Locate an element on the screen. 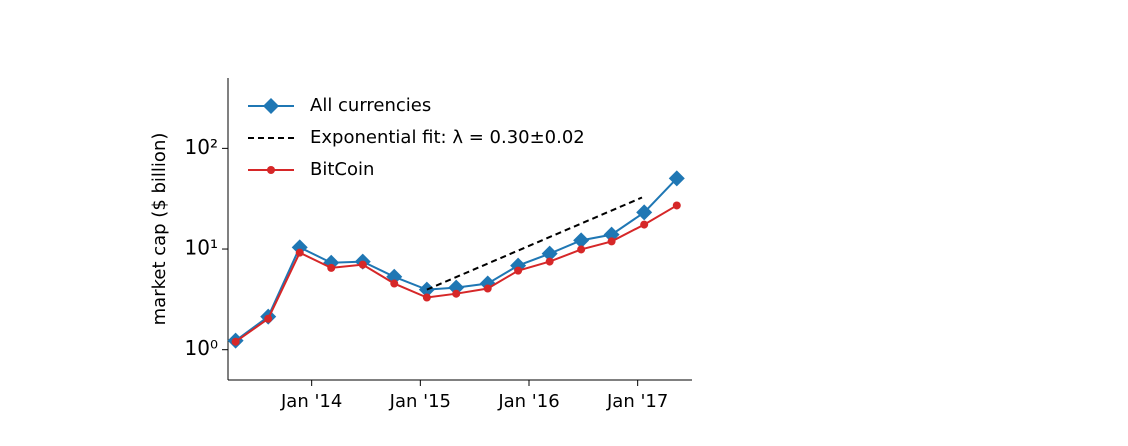 The height and width of the screenshot is (446, 1128). legend-label: BitCoin is located at coordinates (342, 169).